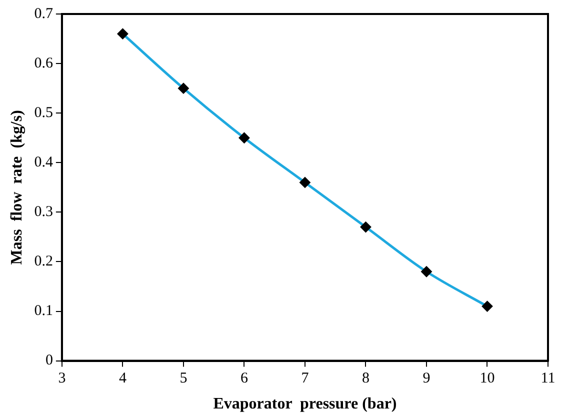 The image size is (562, 420). I want to click on y-tick-label: 0.4, so click(44, 162).